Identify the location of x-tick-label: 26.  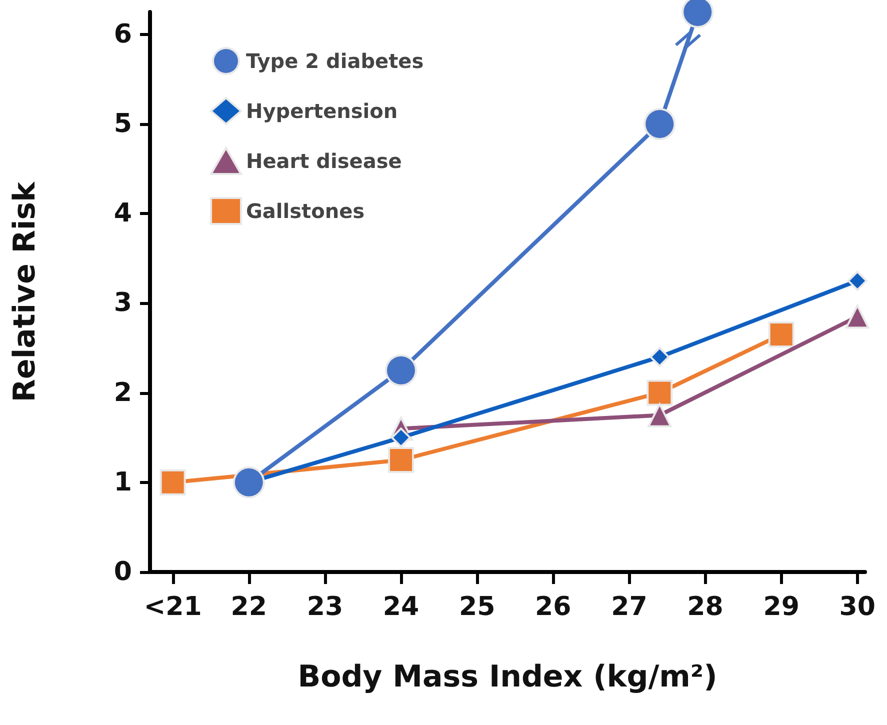
(553, 607).